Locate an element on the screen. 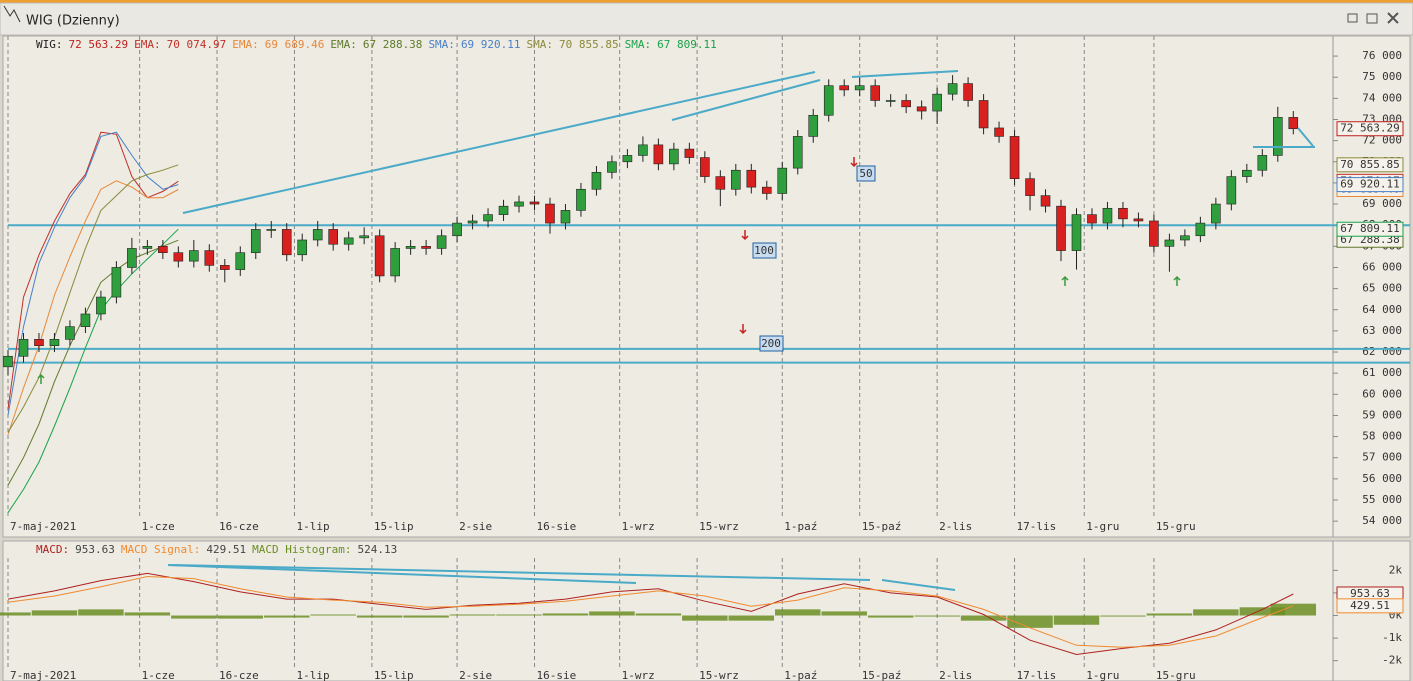 This screenshot has height=681, width=1413. y-tick-label: -1k is located at coordinates (1392, 637).